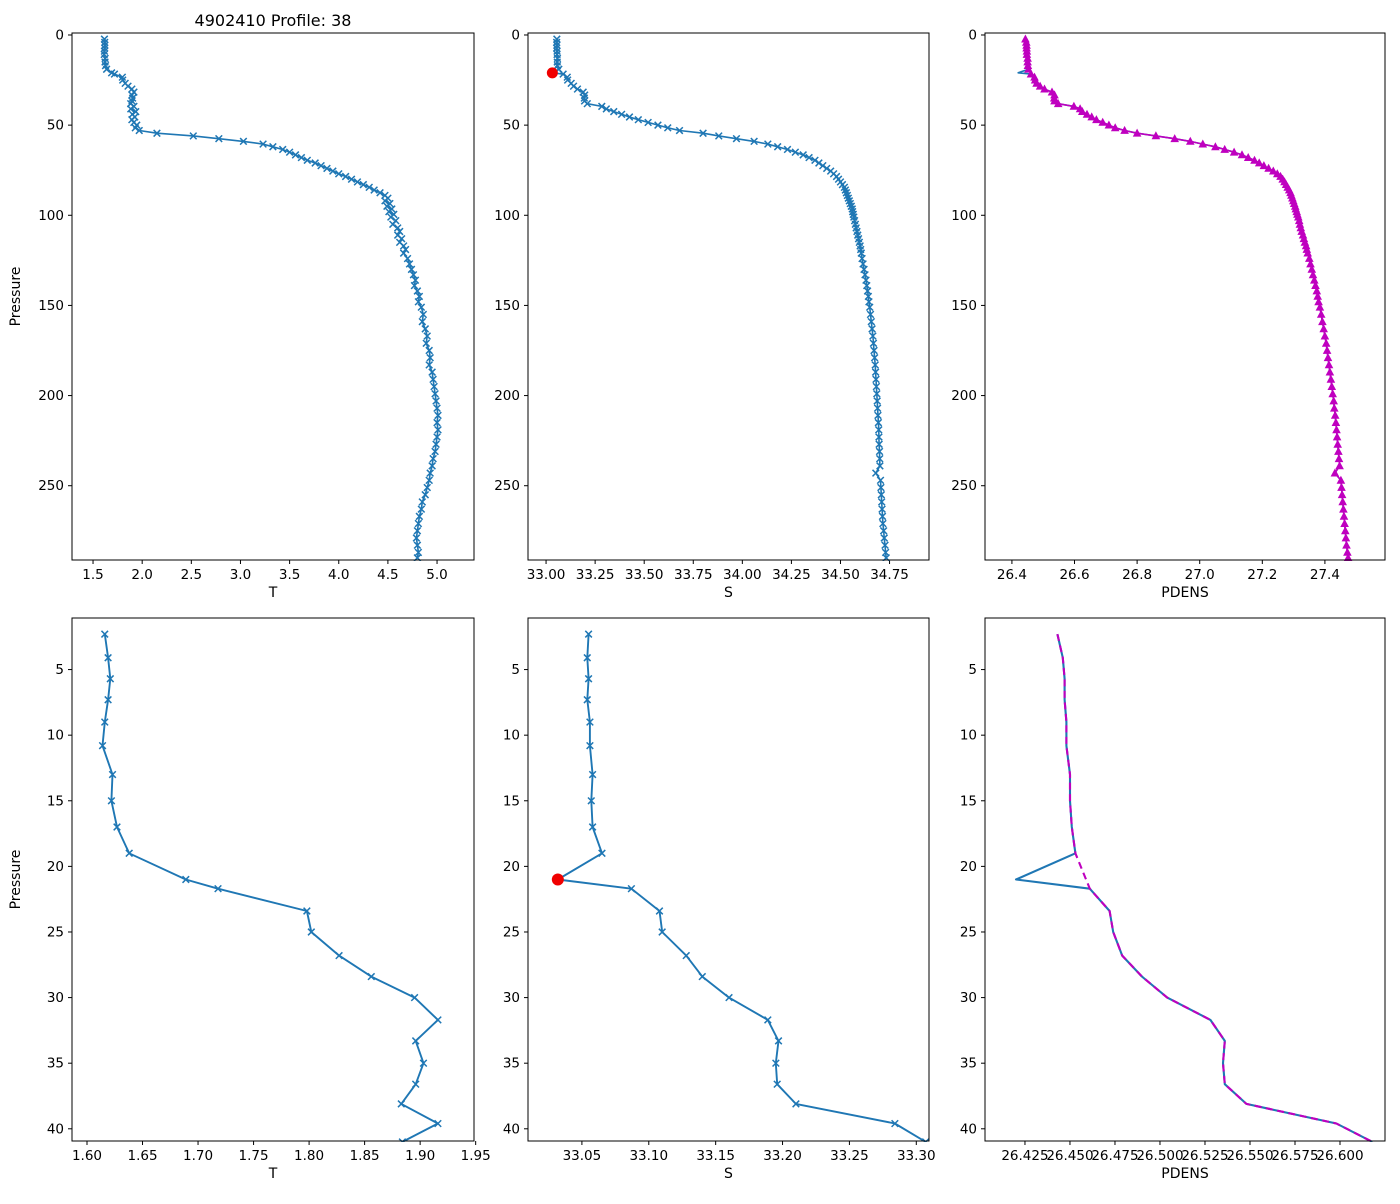 Image resolution: width=1400 pixels, height=1204 pixels. I want to click on x-tick-label: 27.4, so click(1325, 575).